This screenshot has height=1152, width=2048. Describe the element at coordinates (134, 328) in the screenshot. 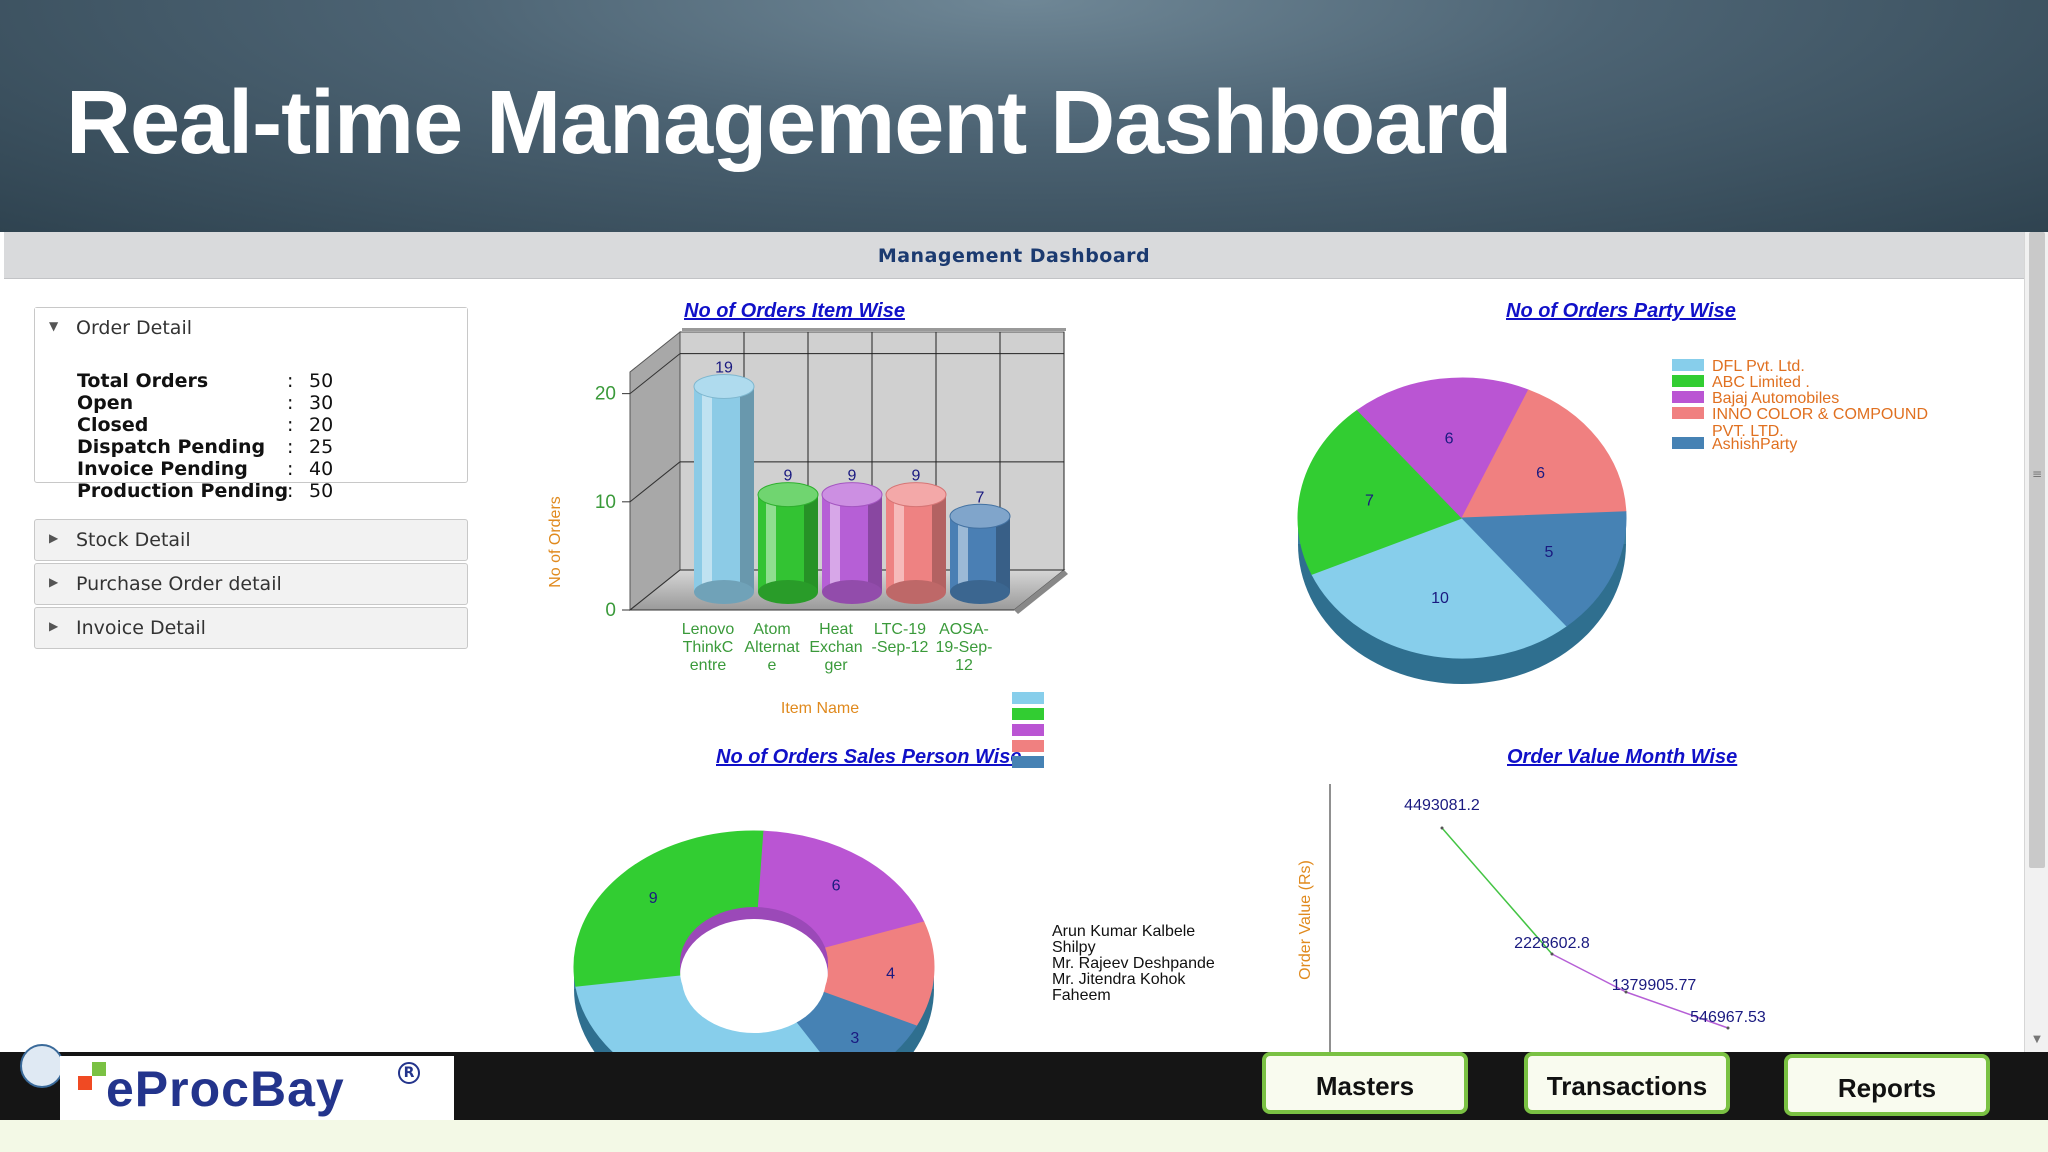

I see `order-detail-label: Order Detail` at that location.